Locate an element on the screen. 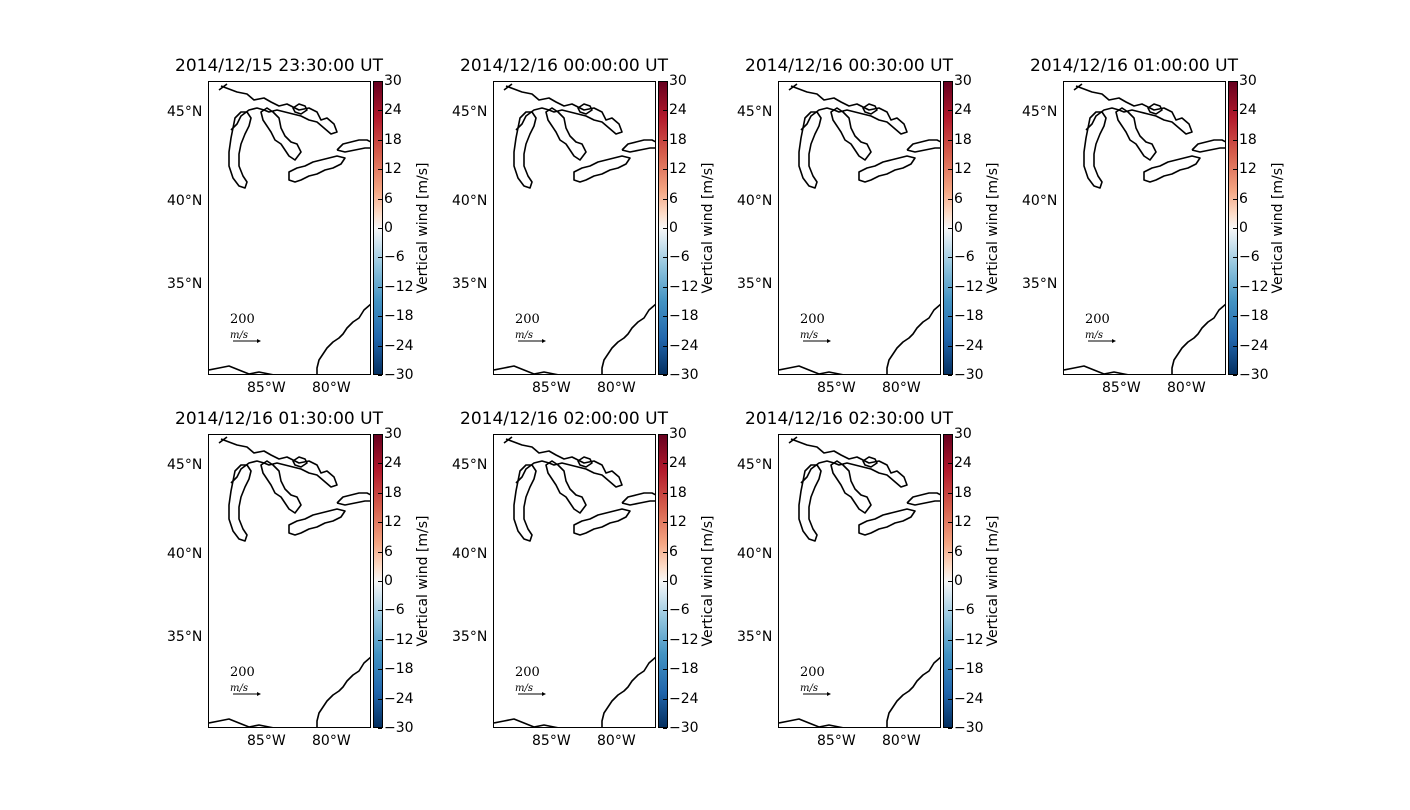  panel-title: 2014/12/16 01:00:00 UT is located at coordinates (1134, 66).